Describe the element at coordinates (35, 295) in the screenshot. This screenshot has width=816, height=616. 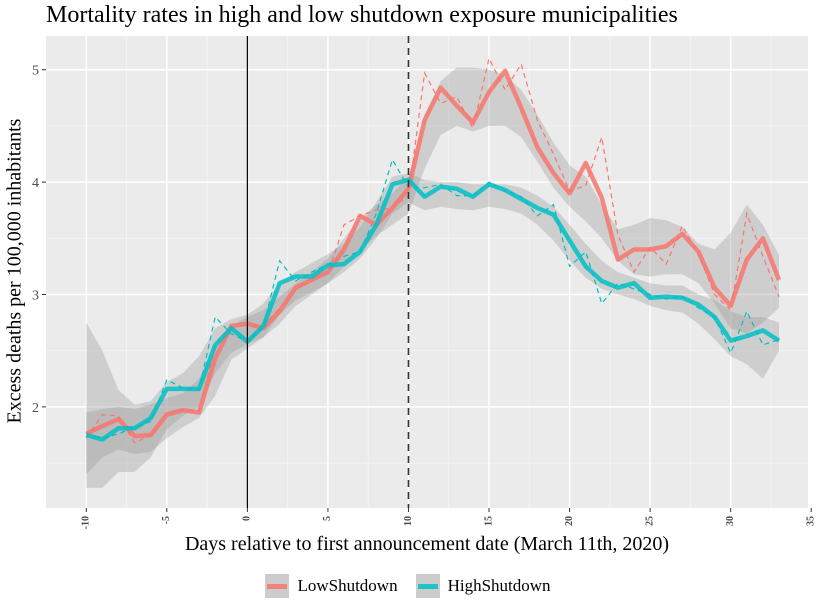
I see `y-tick-label: 3` at that location.